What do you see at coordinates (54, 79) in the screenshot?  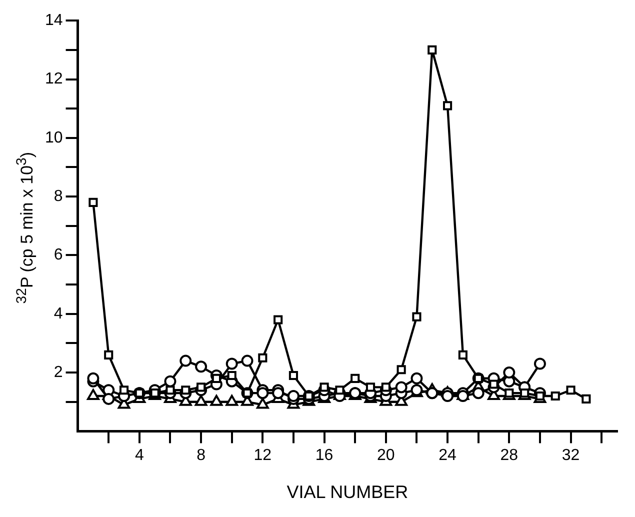 I see `y-tick-label: 12` at bounding box center [54, 79].